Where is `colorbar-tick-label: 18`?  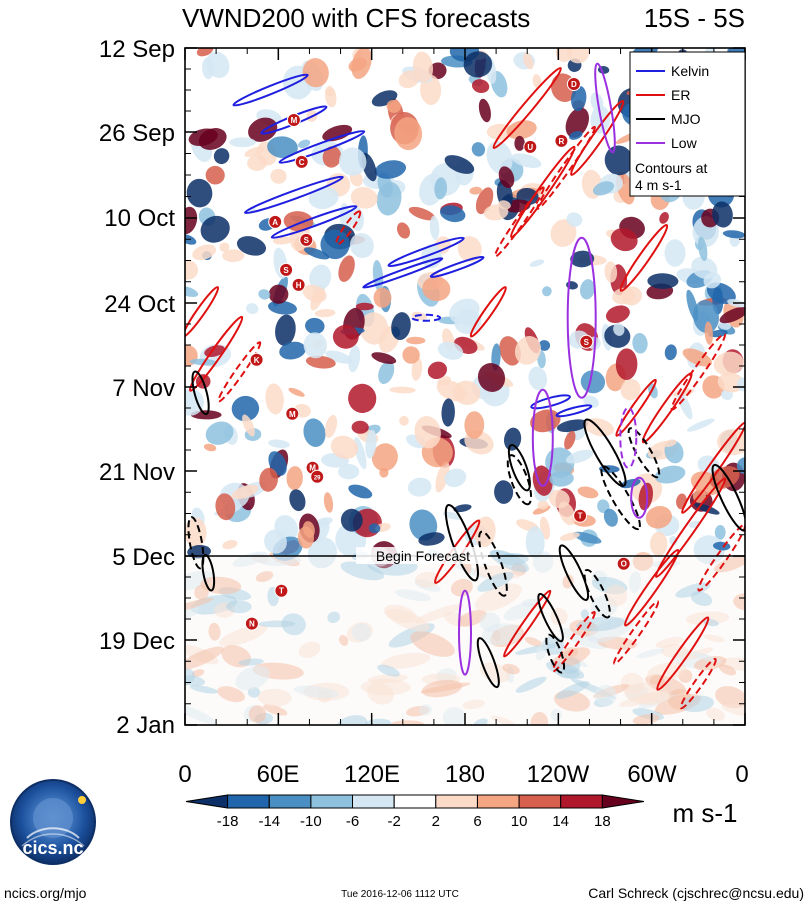 colorbar-tick-label: 18 is located at coordinates (602, 821).